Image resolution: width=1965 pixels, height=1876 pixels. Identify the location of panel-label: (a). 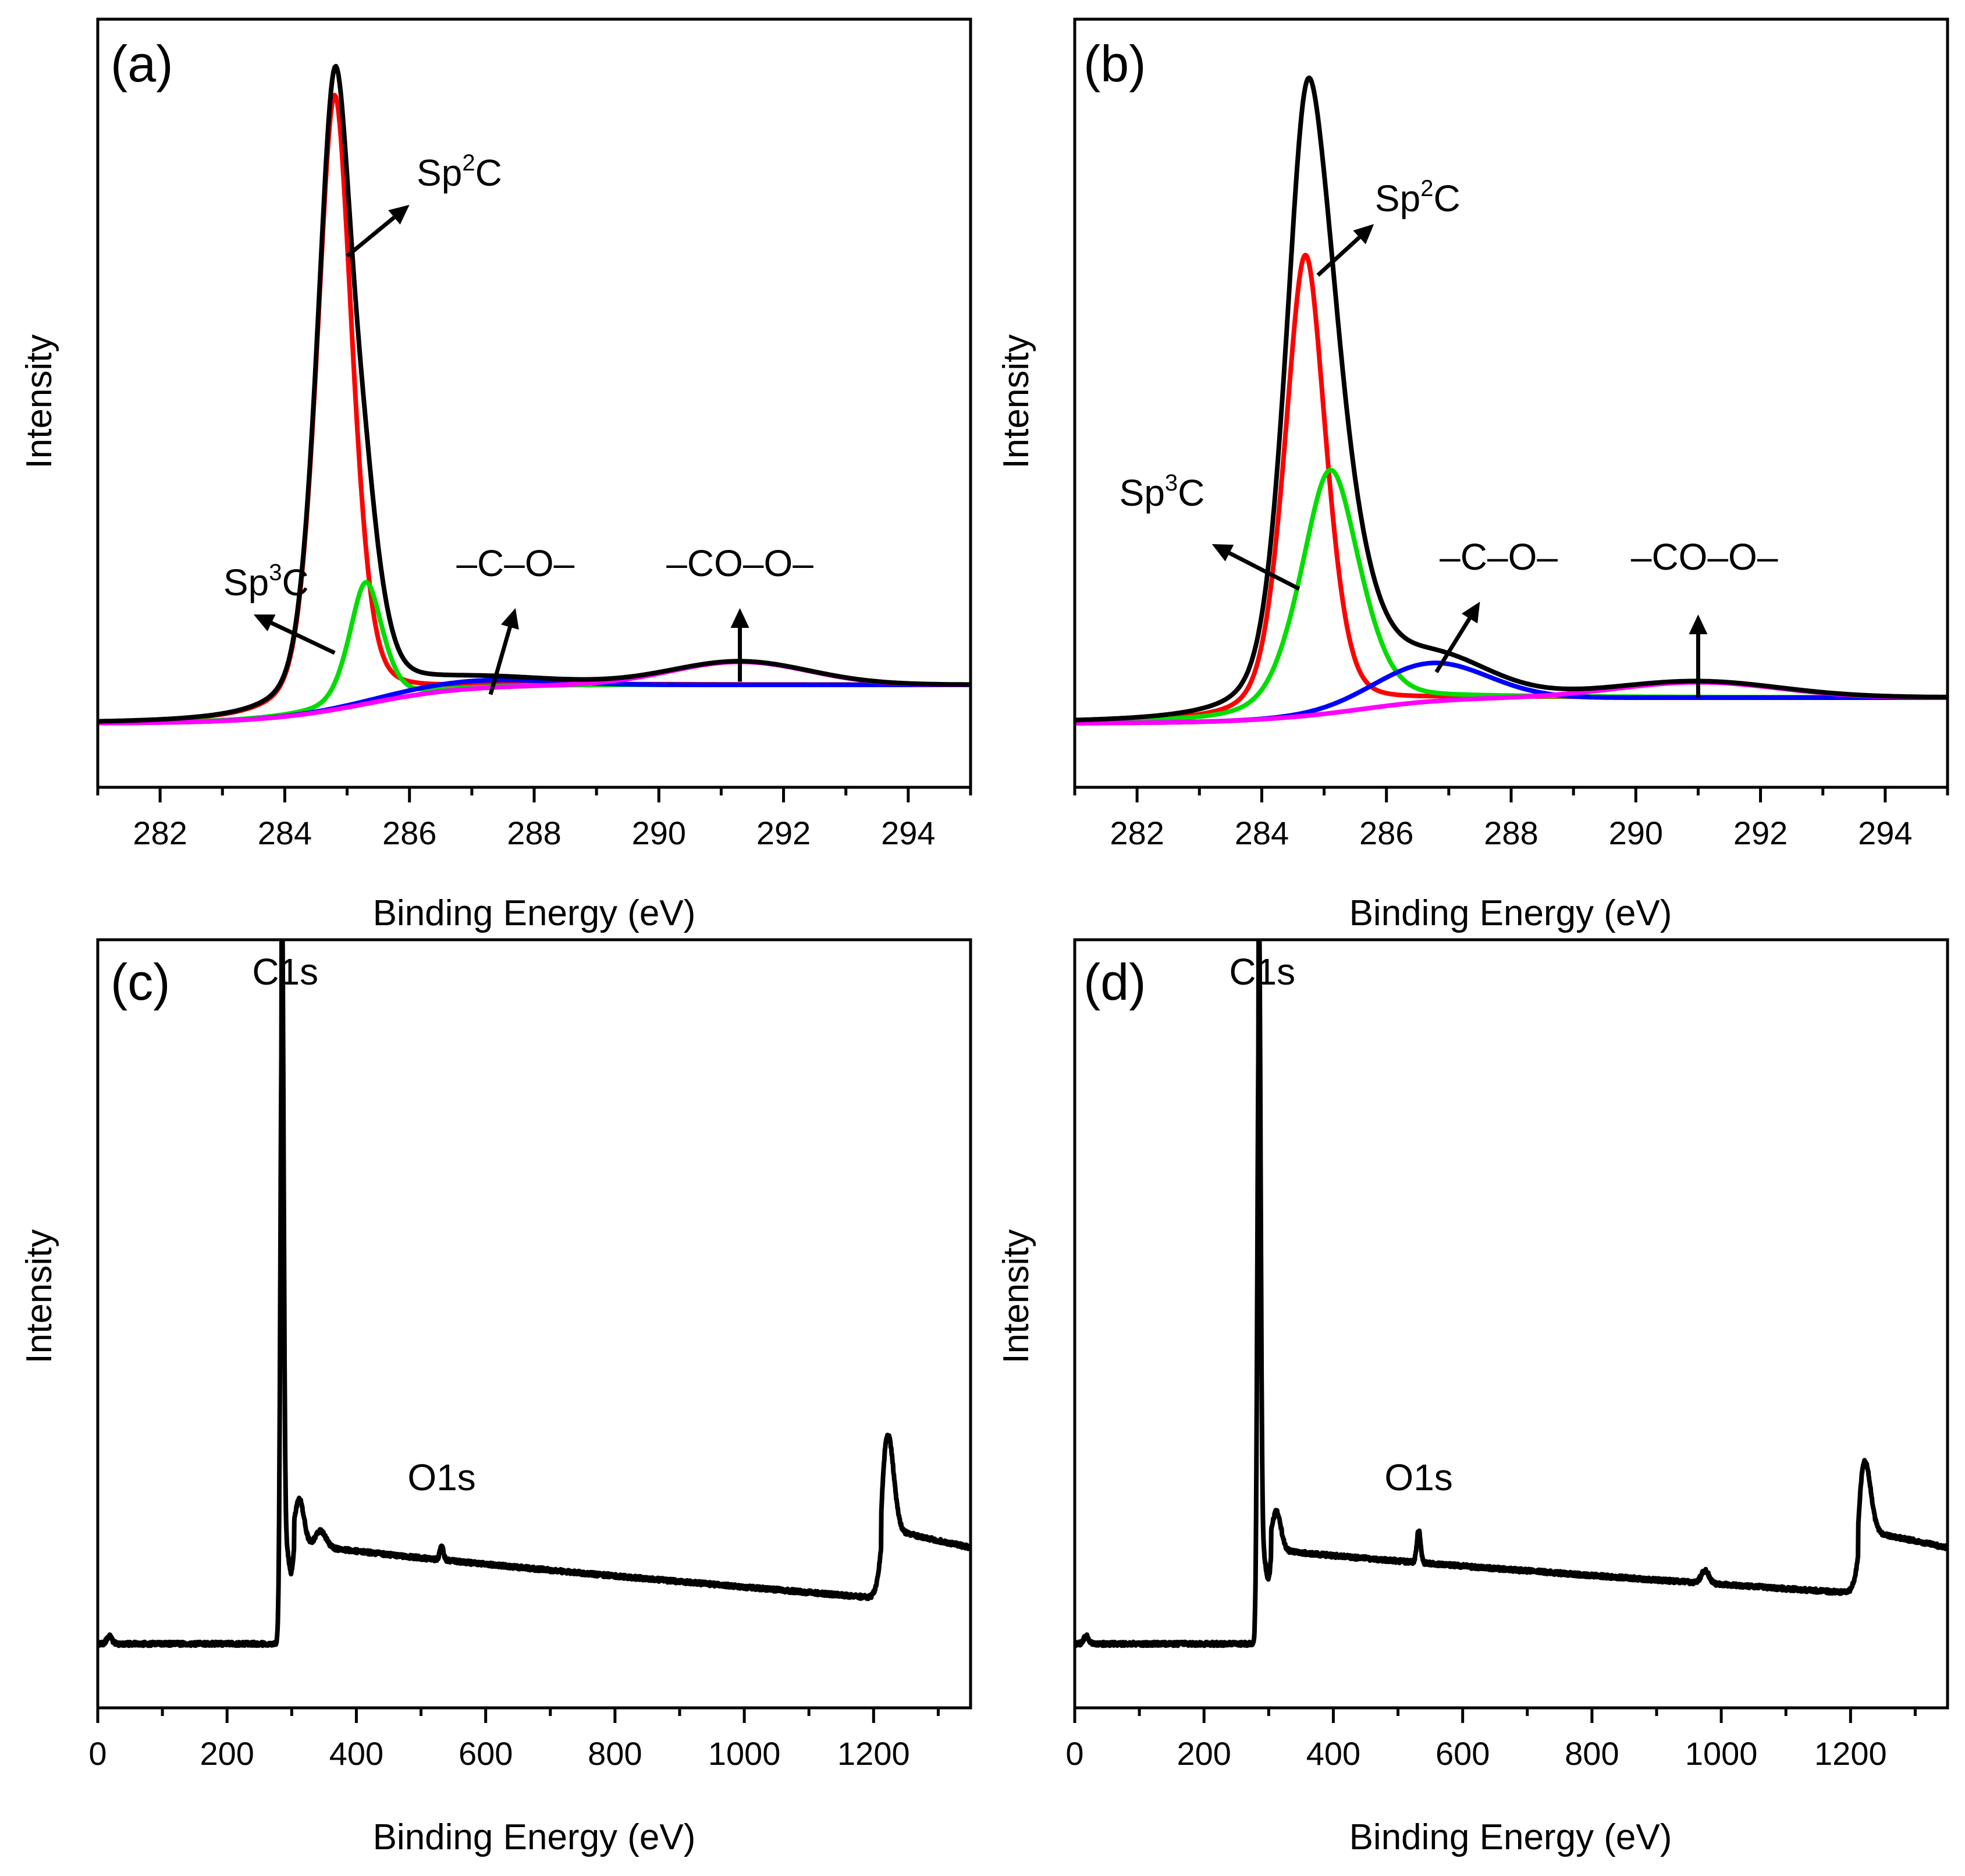
(142, 64).